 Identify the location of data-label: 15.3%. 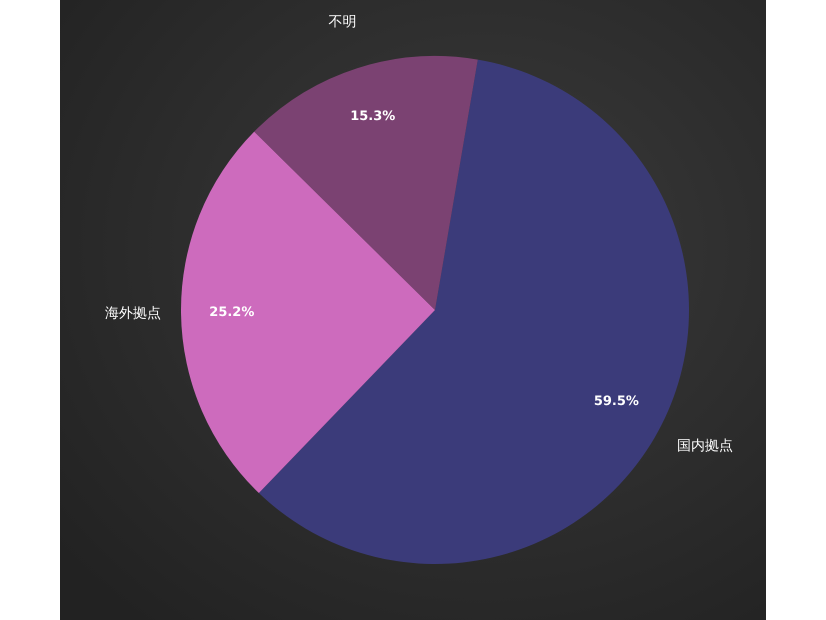
(373, 116).